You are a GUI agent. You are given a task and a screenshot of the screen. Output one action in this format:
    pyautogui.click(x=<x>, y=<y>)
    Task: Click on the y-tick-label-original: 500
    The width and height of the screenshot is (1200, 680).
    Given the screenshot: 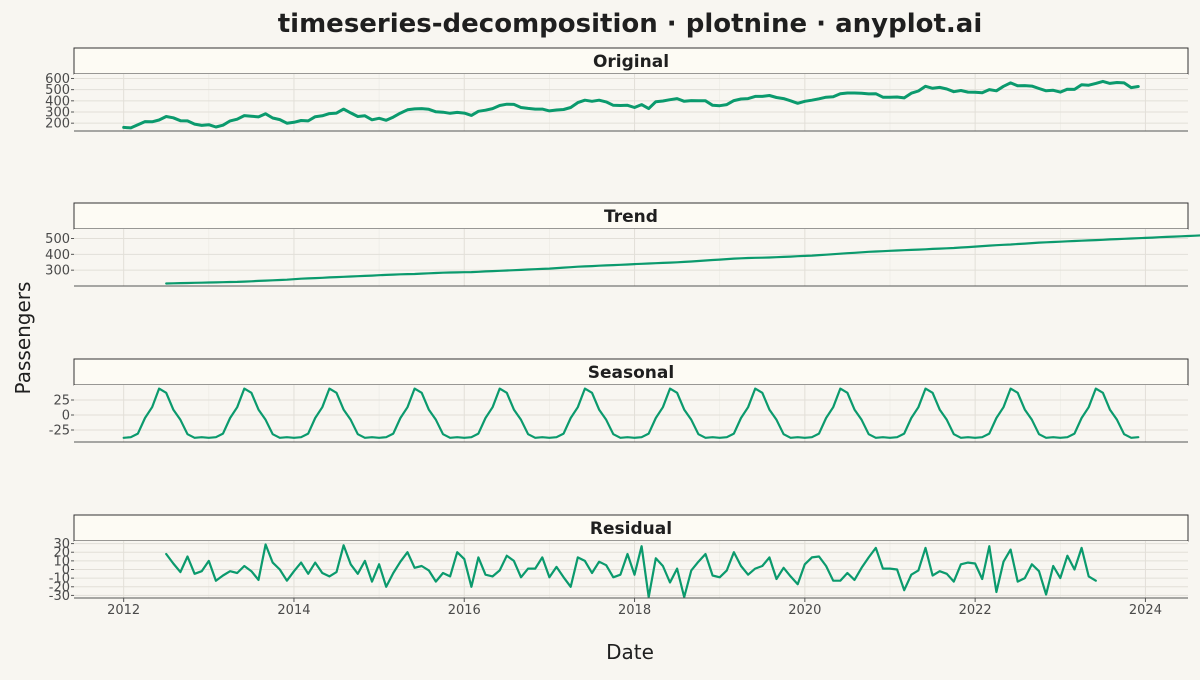 What is the action you would take?
    pyautogui.click(x=57, y=90)
    